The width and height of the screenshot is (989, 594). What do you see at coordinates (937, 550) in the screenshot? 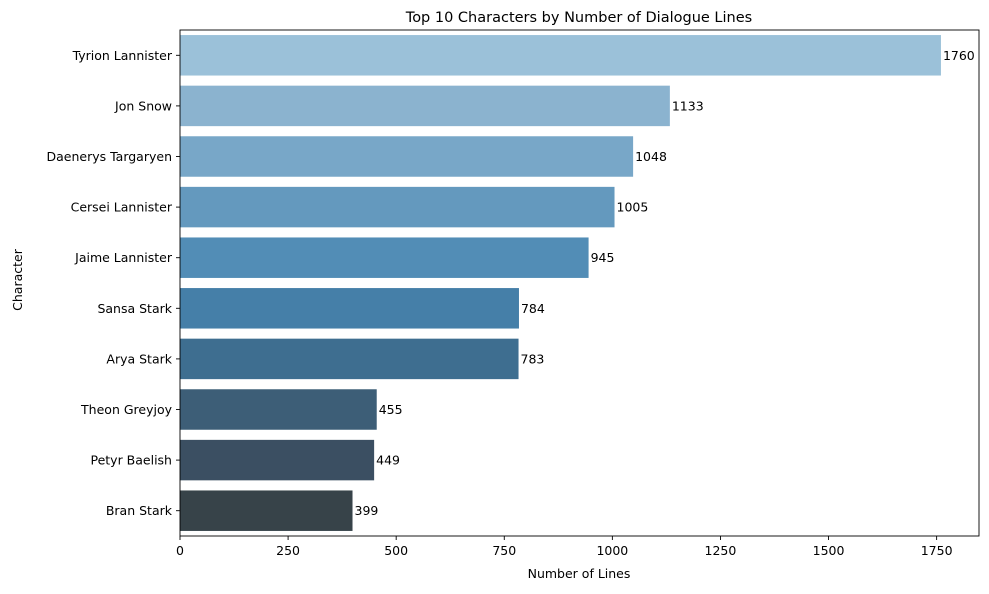
I see `x-tick-label: 1750` at bounding box center [937, 550].